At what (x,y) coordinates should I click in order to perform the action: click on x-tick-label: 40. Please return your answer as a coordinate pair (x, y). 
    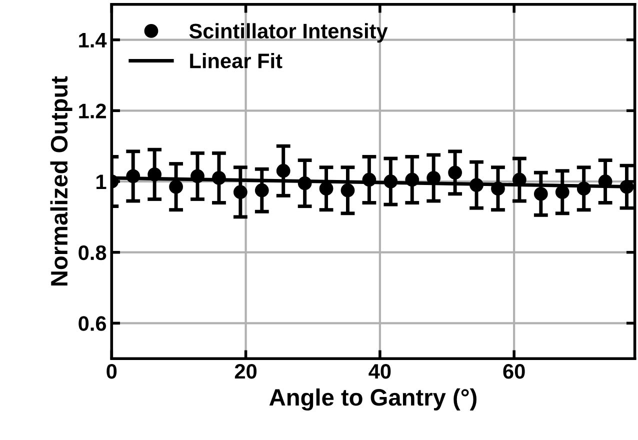
    Looking at the image, I should click on (379, 371).